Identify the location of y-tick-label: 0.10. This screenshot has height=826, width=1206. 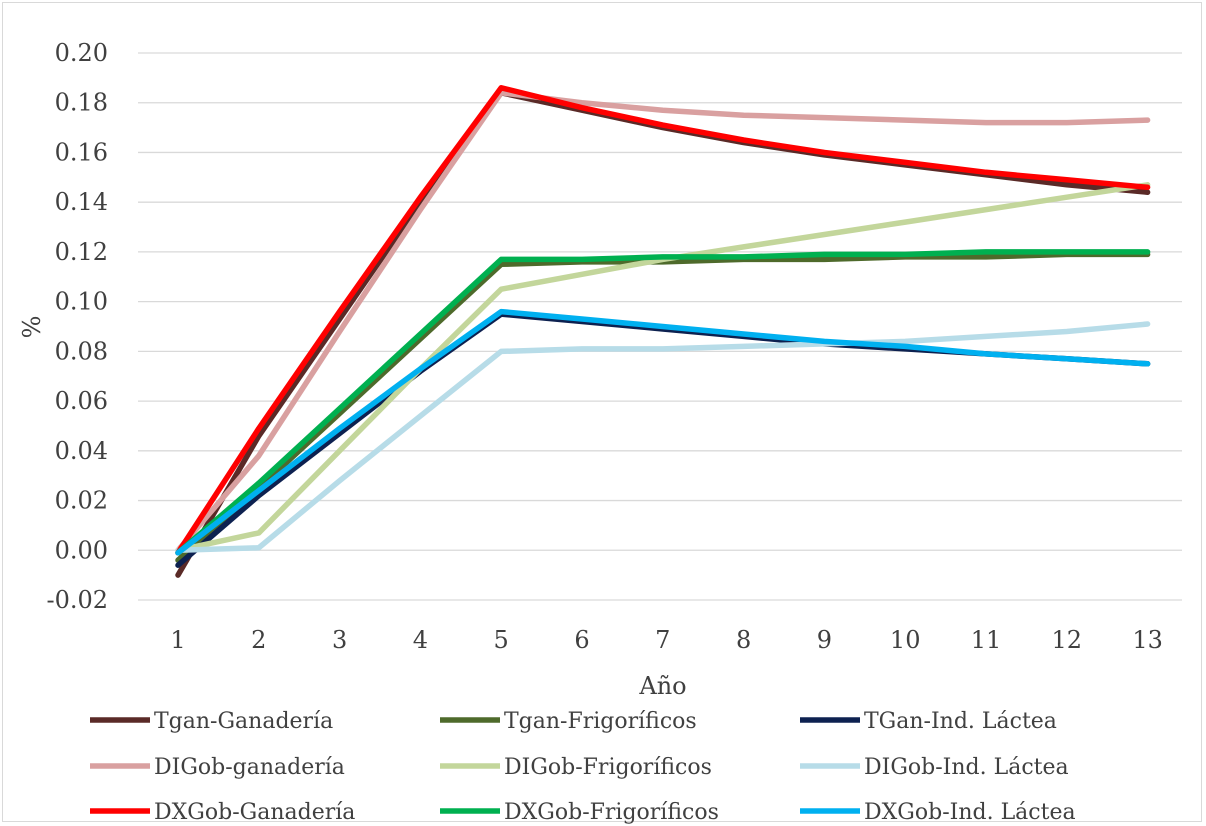
(81, 302).